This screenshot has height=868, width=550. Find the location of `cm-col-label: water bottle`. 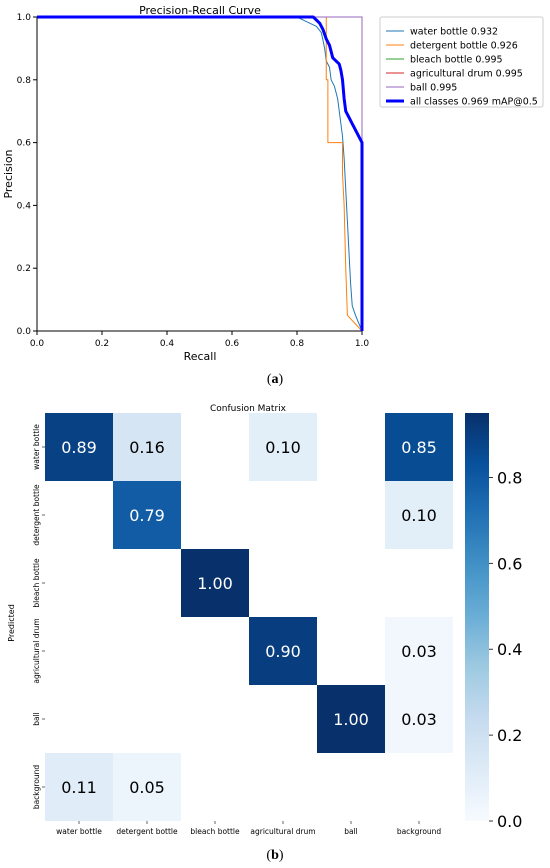

cm-col-label: water bottle is located at coordinates (79, 831).